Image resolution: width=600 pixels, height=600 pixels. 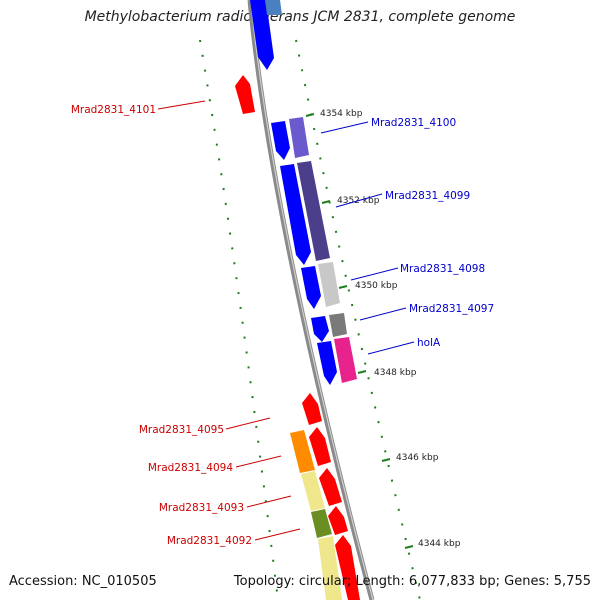 I want to click on kbp-tick-label: 4346 kbp, so click(x=417, y=458).